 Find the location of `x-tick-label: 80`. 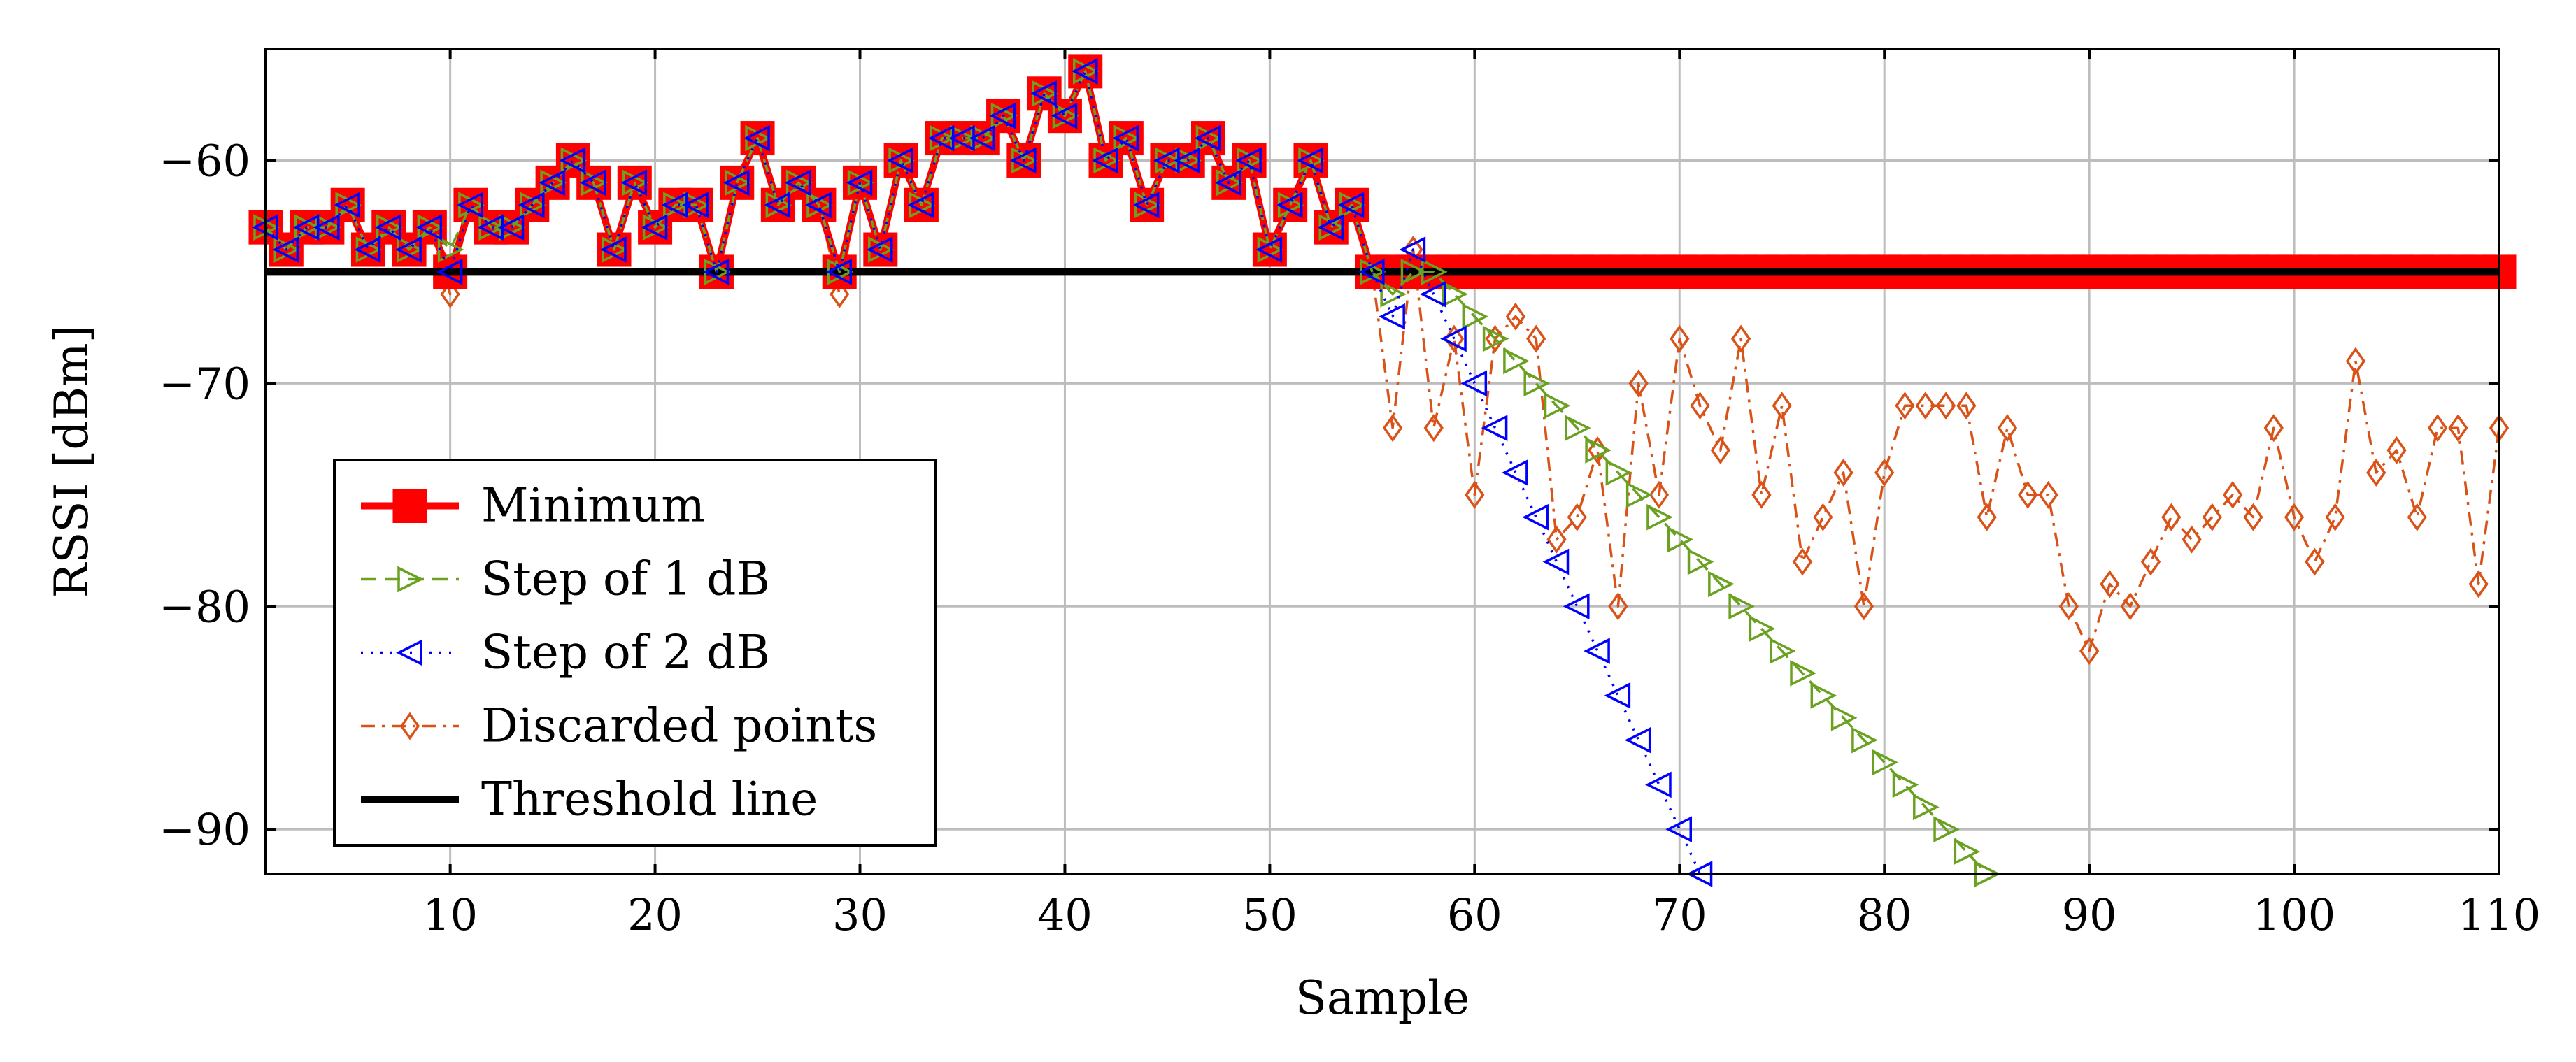

x-tick-label: 80 is located at coordinates (1884, 914).